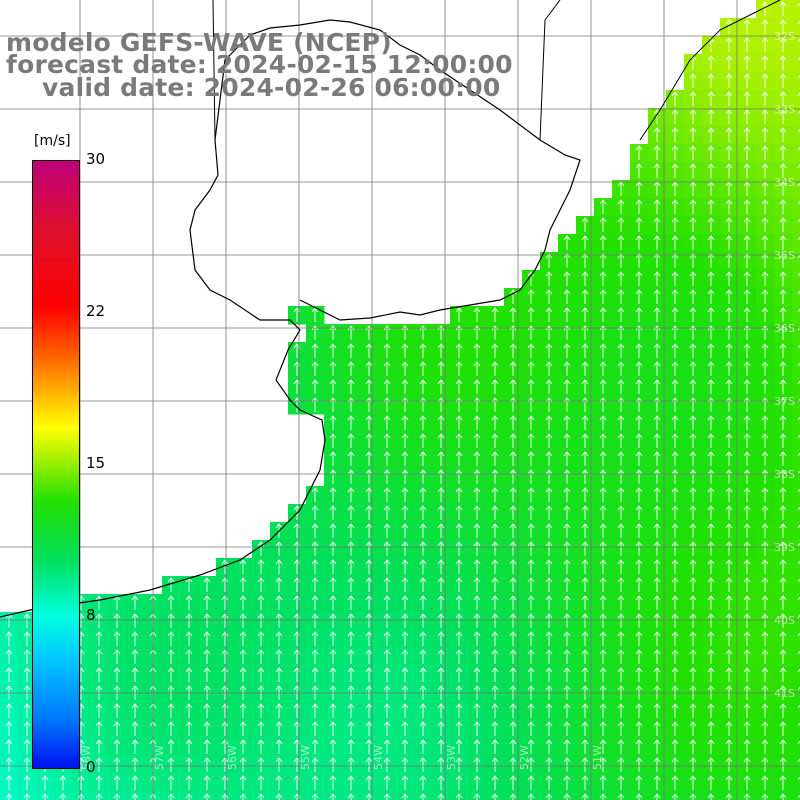 This screenshot has height=800, width=800. I want to click on latitude-label: 41S, so click(784, 693).